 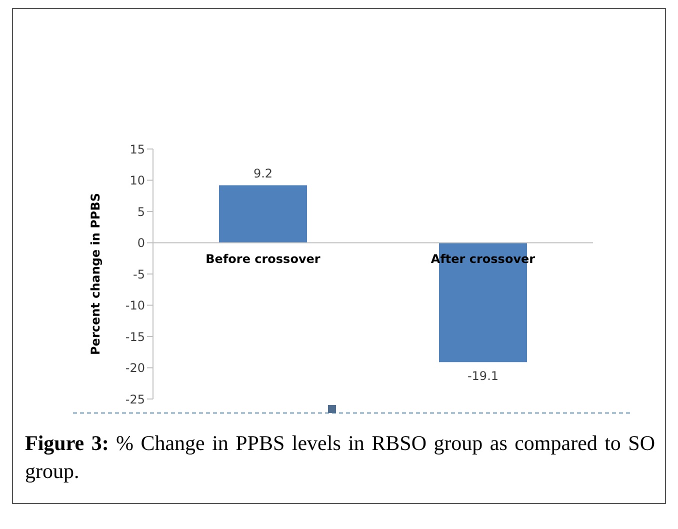 I want to click on y-tick-label: 10, so click(x=137, y=181).